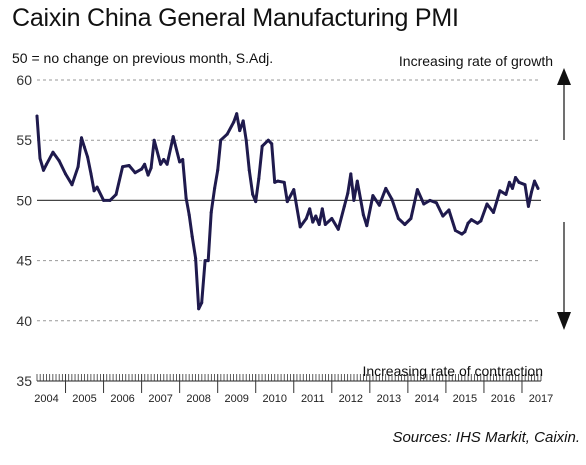 The height and width of the screenshot is (465, 586). I want to click on y-tick-label-40: 40, so click(24, 321).